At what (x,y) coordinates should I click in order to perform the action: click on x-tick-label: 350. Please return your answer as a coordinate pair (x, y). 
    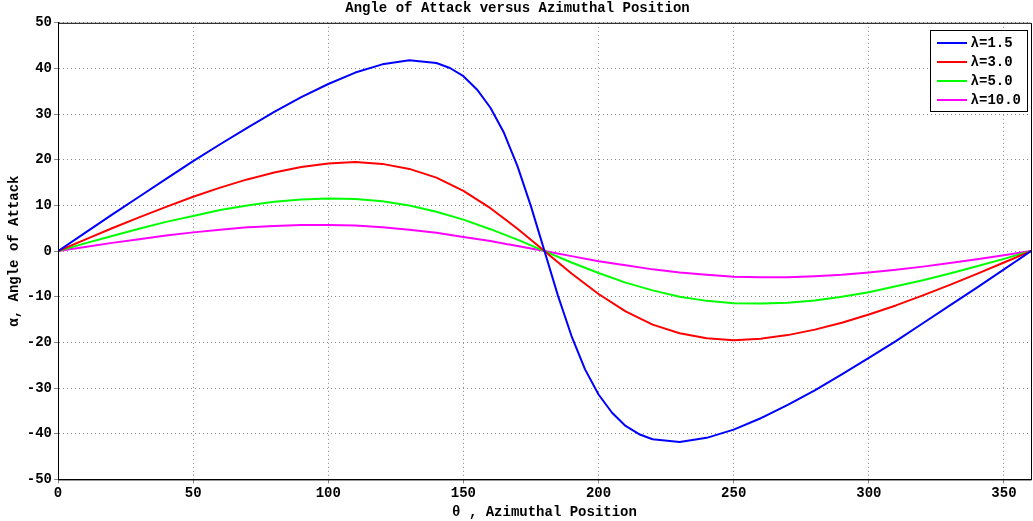
    Looking at the image, I should click on (1004, 493).